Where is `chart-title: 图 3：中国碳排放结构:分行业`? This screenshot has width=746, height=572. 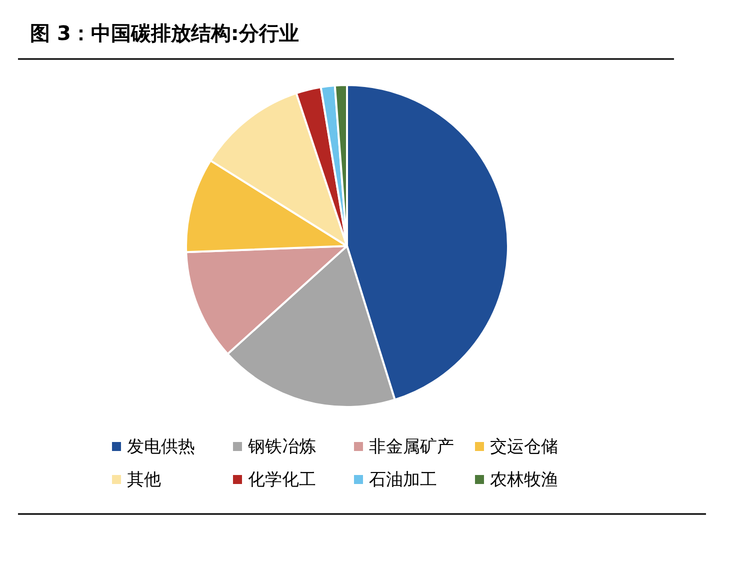
chart-title: 图 3：中国碳排放结构:分行业 is located at coordinates (164, 33).